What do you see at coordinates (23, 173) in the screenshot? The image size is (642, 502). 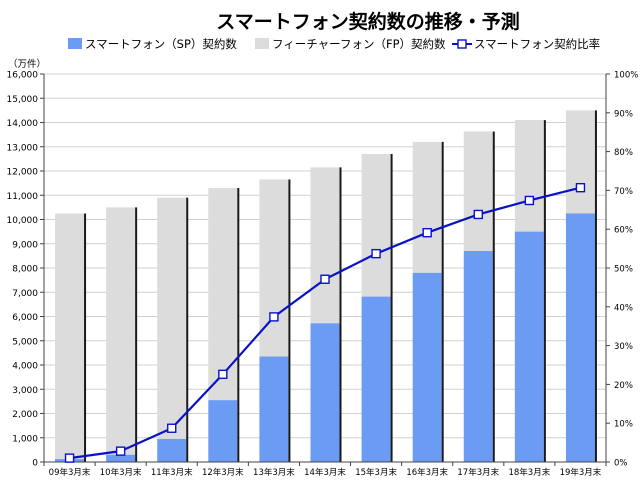 I see `left-tick-label: 12,000` at bounding box center [23, 173].